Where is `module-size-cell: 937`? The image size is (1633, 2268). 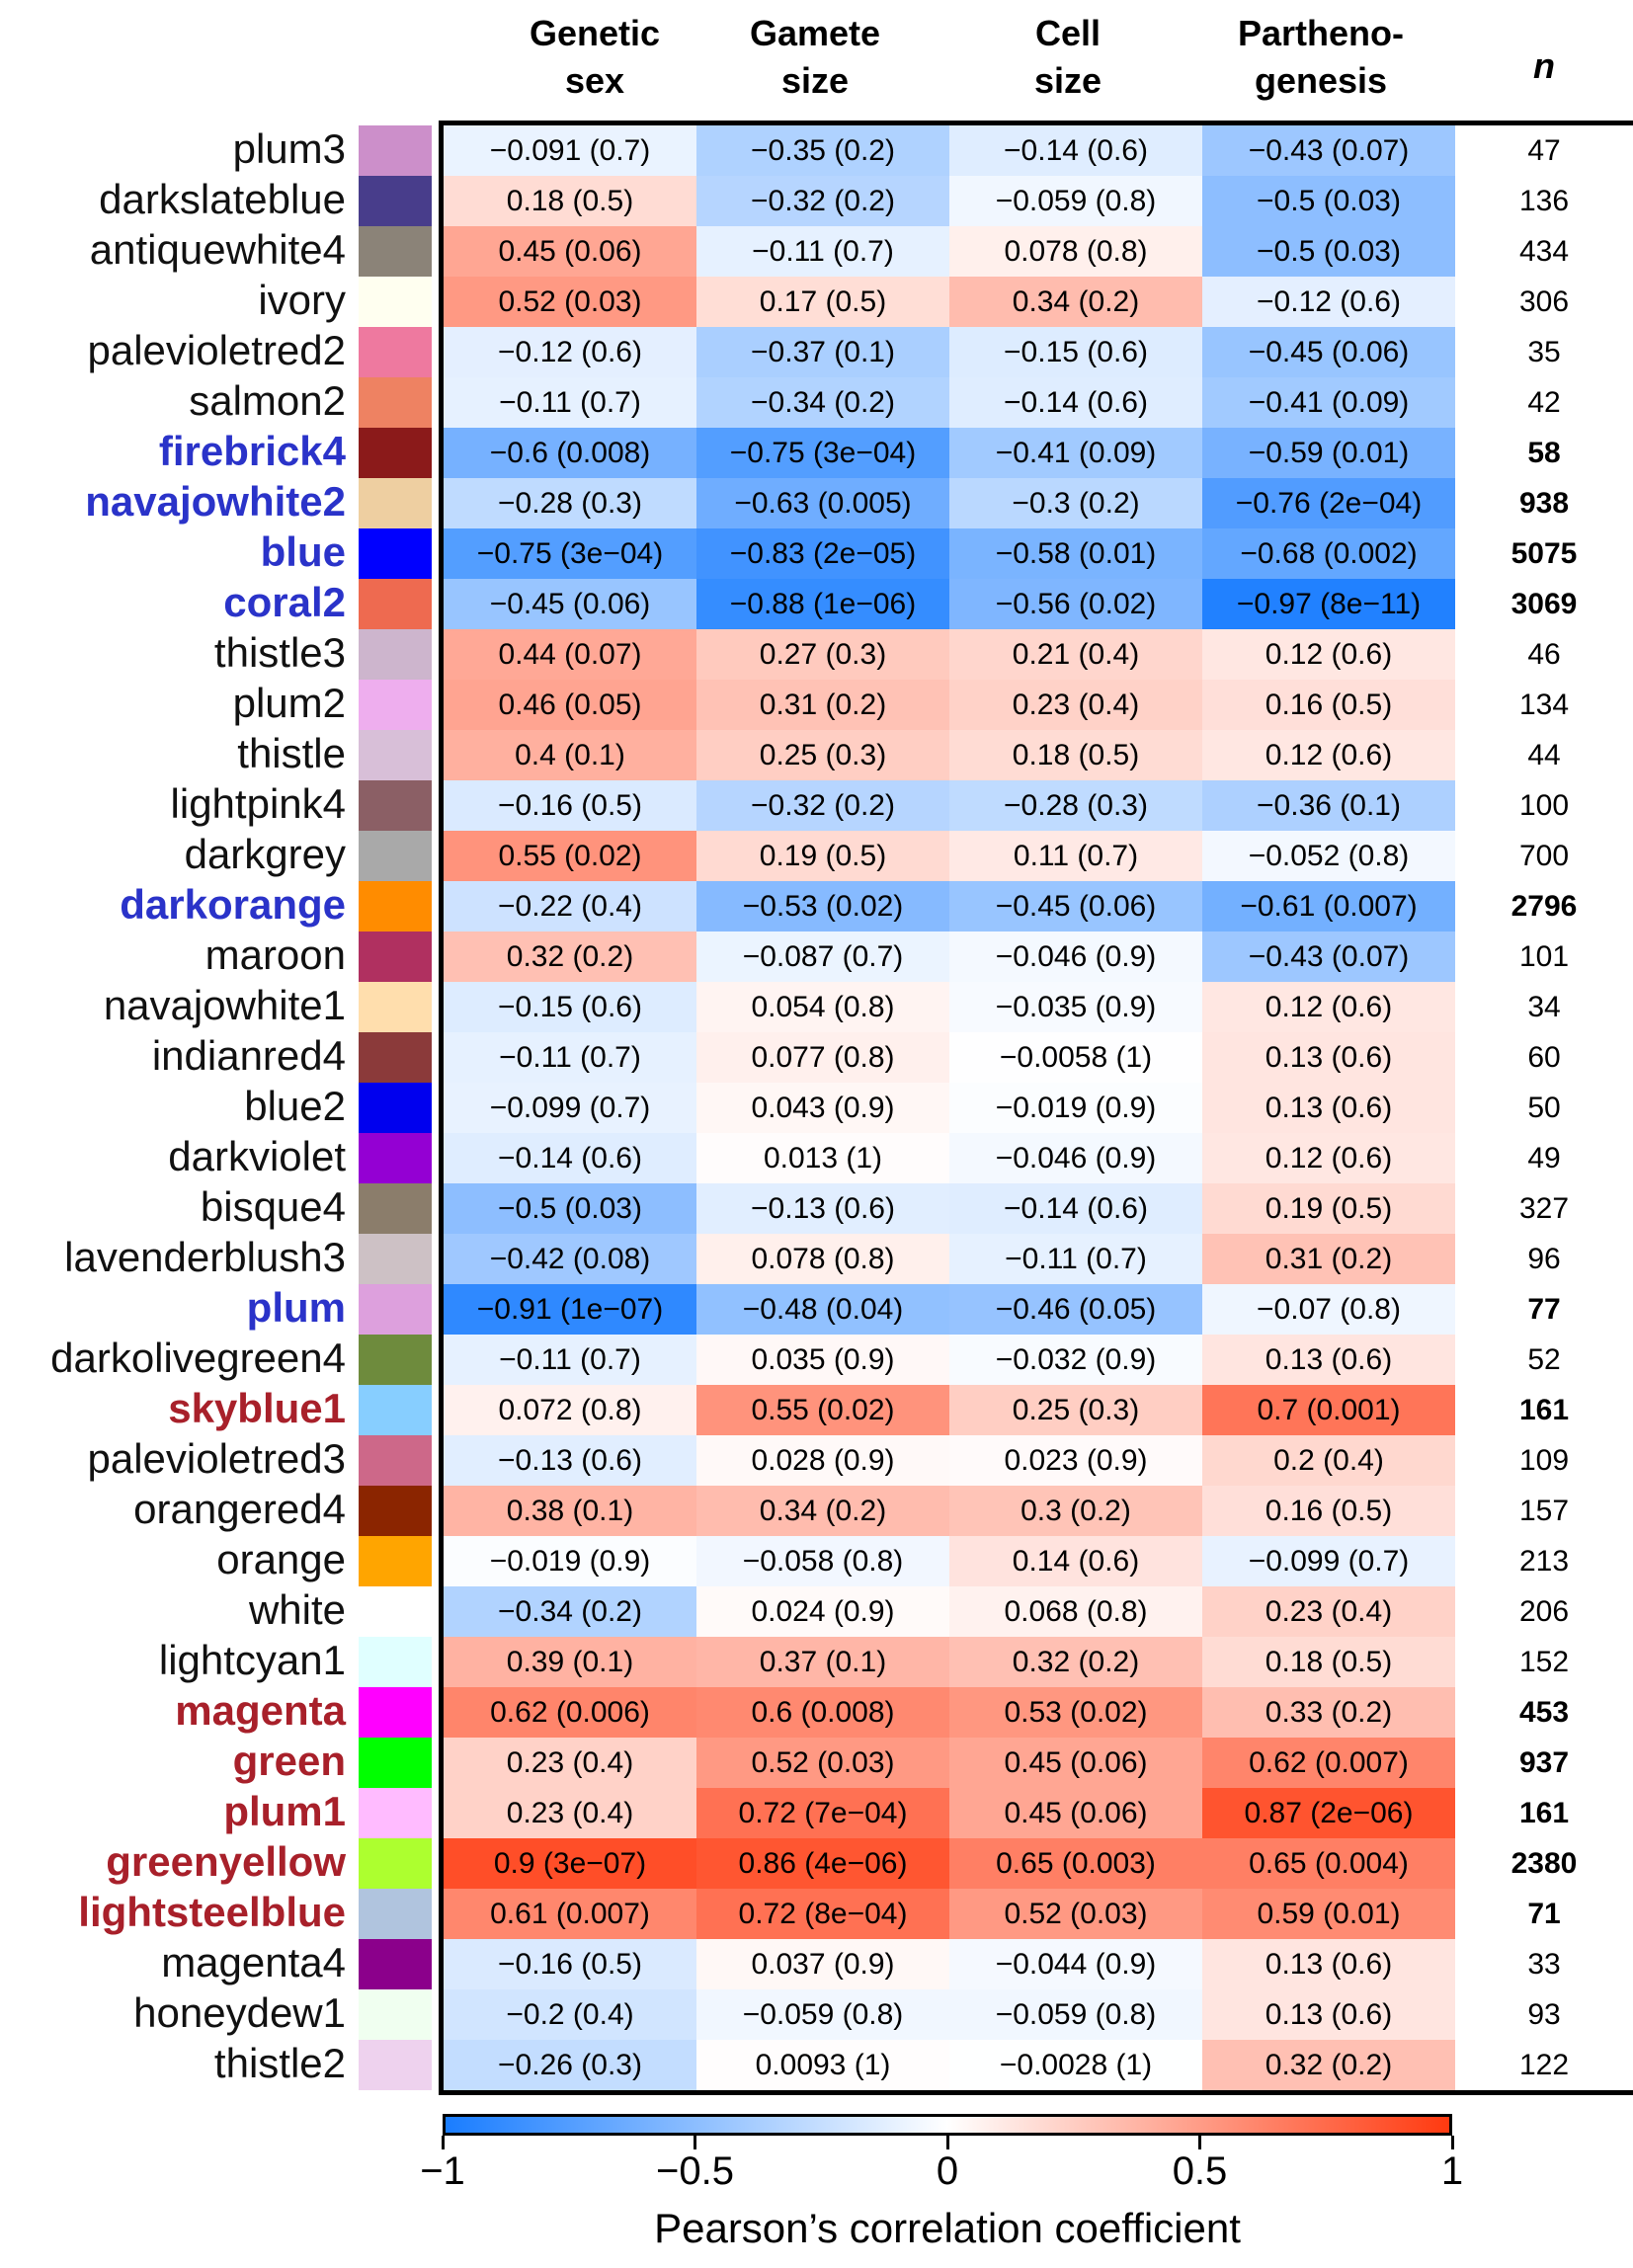
module-size-cell: 937 is located at coordinates (1544, 1762).